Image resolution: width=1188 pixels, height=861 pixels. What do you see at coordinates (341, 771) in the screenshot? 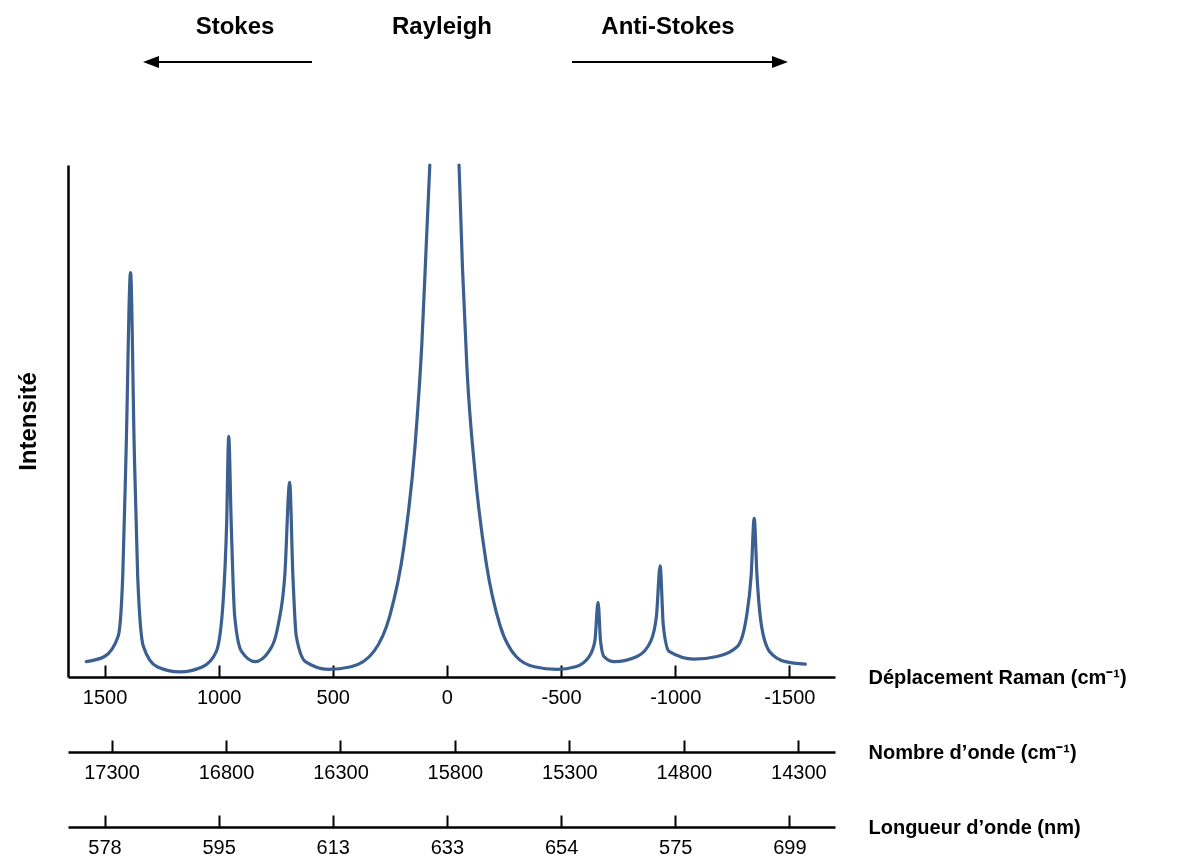
I see `x2-tick-label: 16300` at bounding box center [341, 771].